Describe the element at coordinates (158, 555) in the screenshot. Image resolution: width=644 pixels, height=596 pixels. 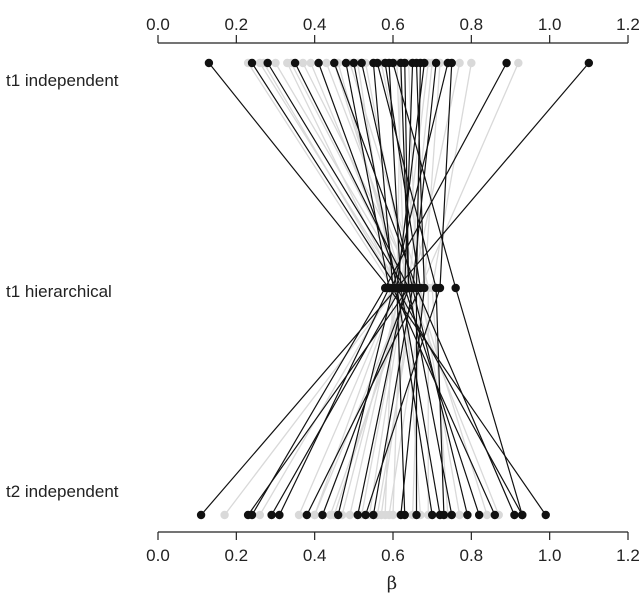
I see `bottom-tick-label: 0.0` at that location.